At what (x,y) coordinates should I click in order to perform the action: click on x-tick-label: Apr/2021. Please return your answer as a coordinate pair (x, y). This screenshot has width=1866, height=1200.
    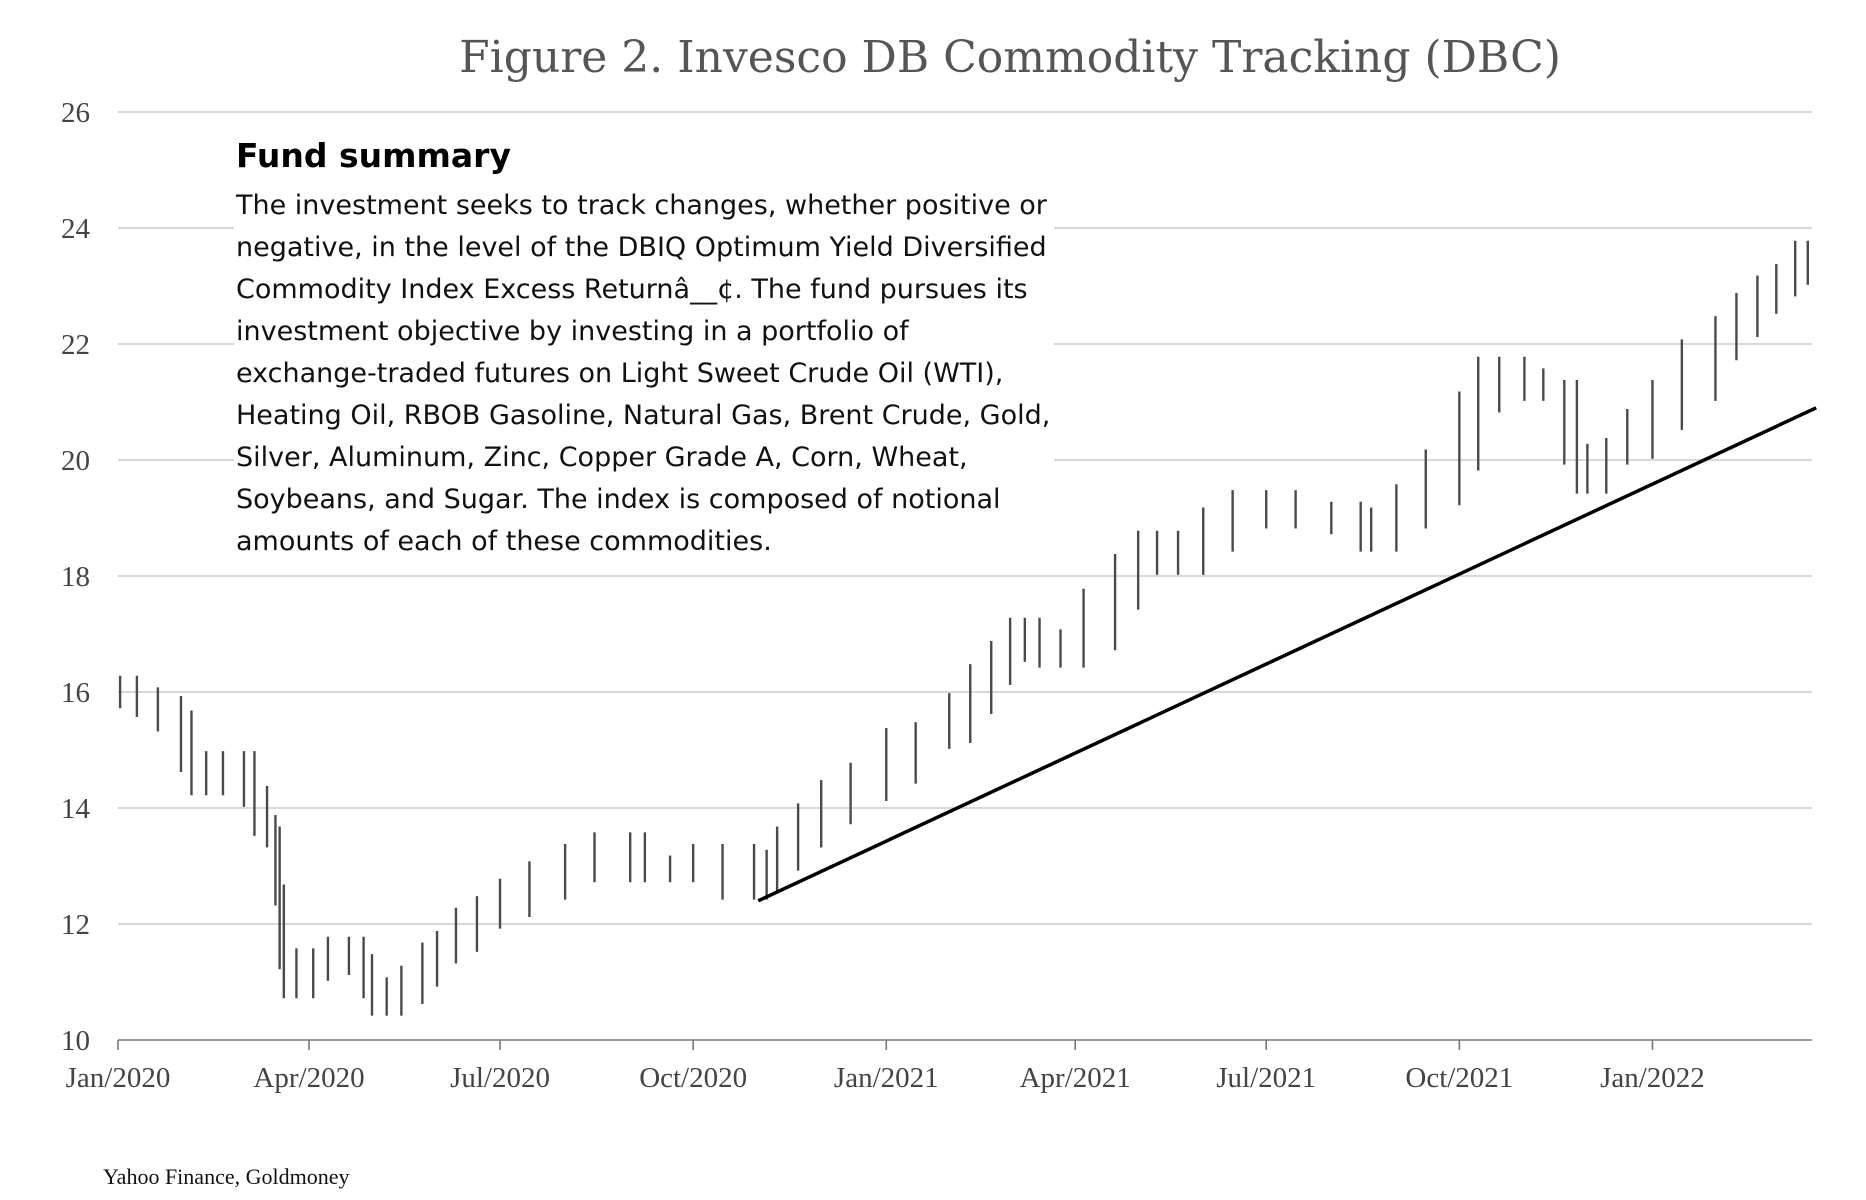
    Looking at the image, I should click on (1075, 1078).